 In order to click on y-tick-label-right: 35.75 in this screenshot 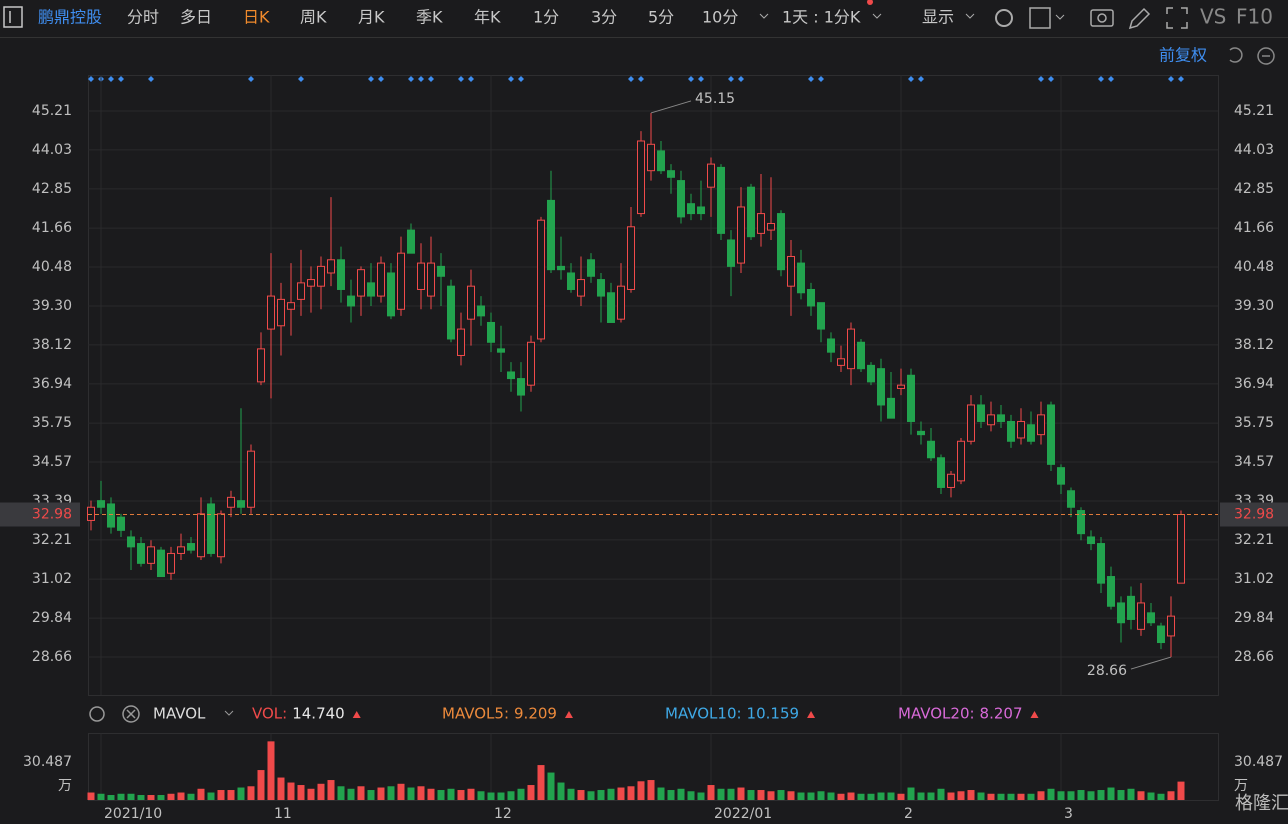, I will do `click(1254, 423)`.